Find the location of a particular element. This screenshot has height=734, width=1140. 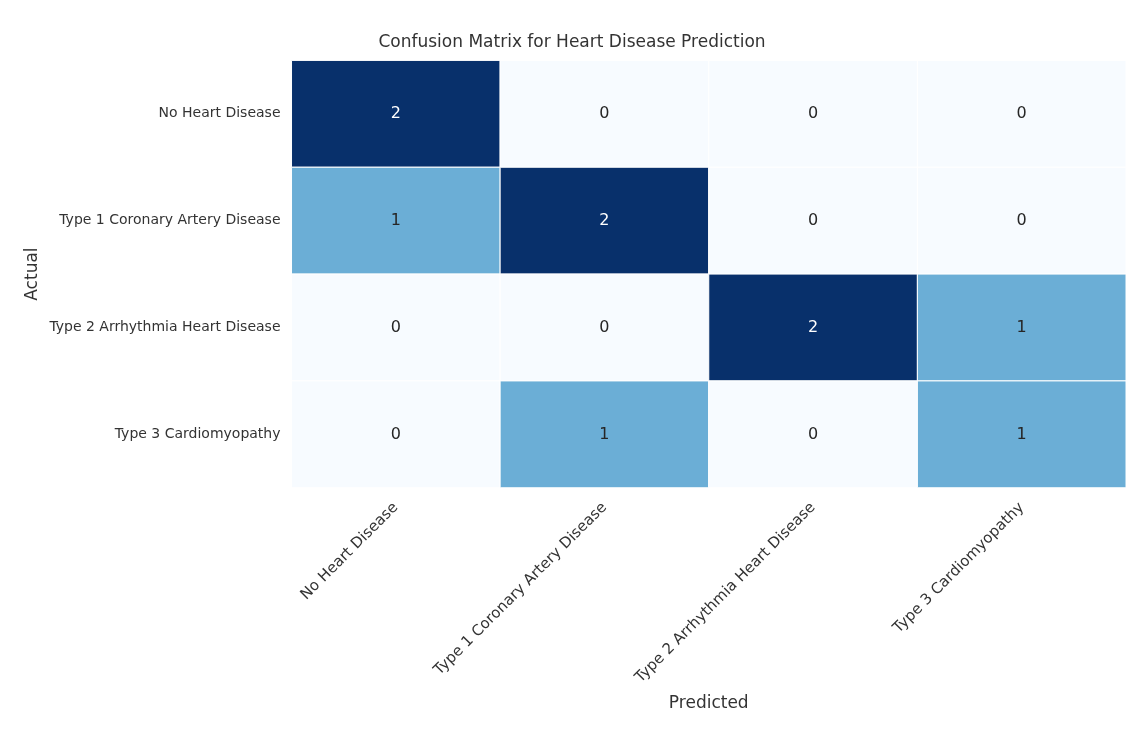

y-tick-label: Type 3 Cardiomyopathy is located at coordinates (197, 432).